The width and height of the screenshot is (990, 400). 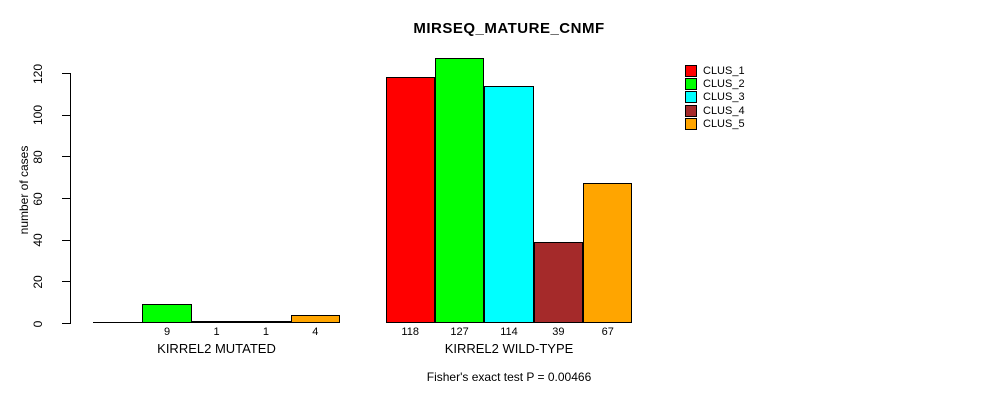 What do you see at coordinates (509, 332) in the screenshot?
I see `bar-value-label: 114` at bounding box center [509, 332].